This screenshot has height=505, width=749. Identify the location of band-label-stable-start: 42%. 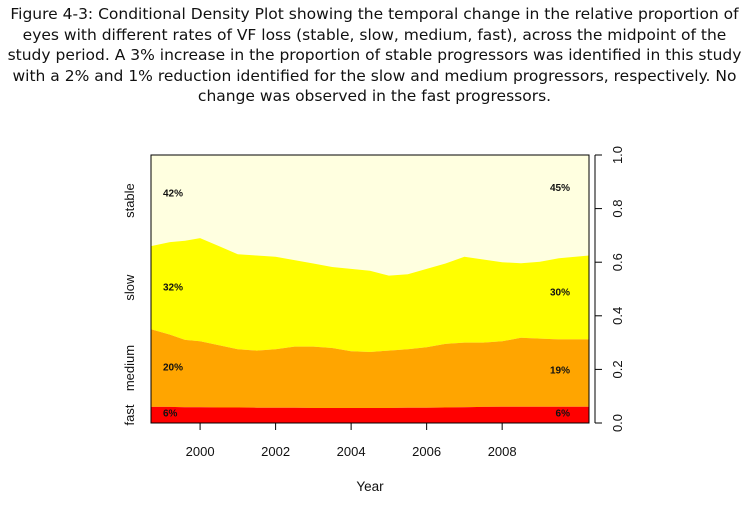
(173, 194).